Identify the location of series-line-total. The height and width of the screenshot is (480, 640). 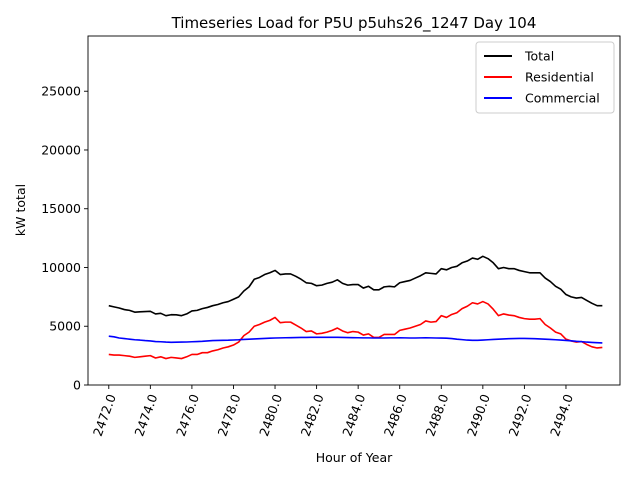
(355, 286).